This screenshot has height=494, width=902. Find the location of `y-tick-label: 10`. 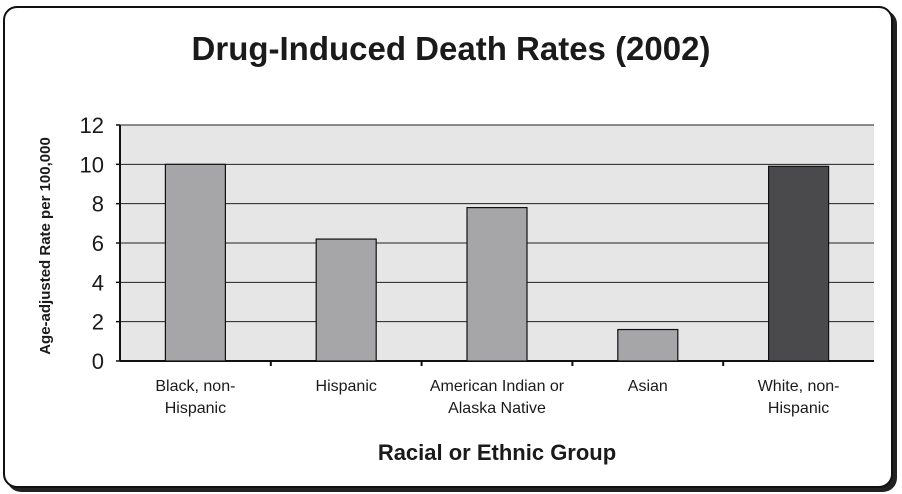

y-tick-label: 10 is located at coordinates (92, 164).